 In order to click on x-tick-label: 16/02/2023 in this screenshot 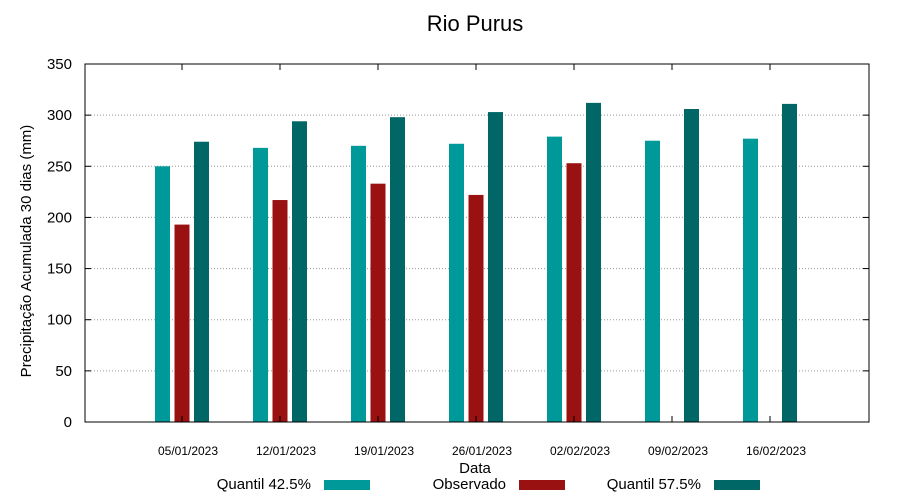, I will do `click(776, 451)`.